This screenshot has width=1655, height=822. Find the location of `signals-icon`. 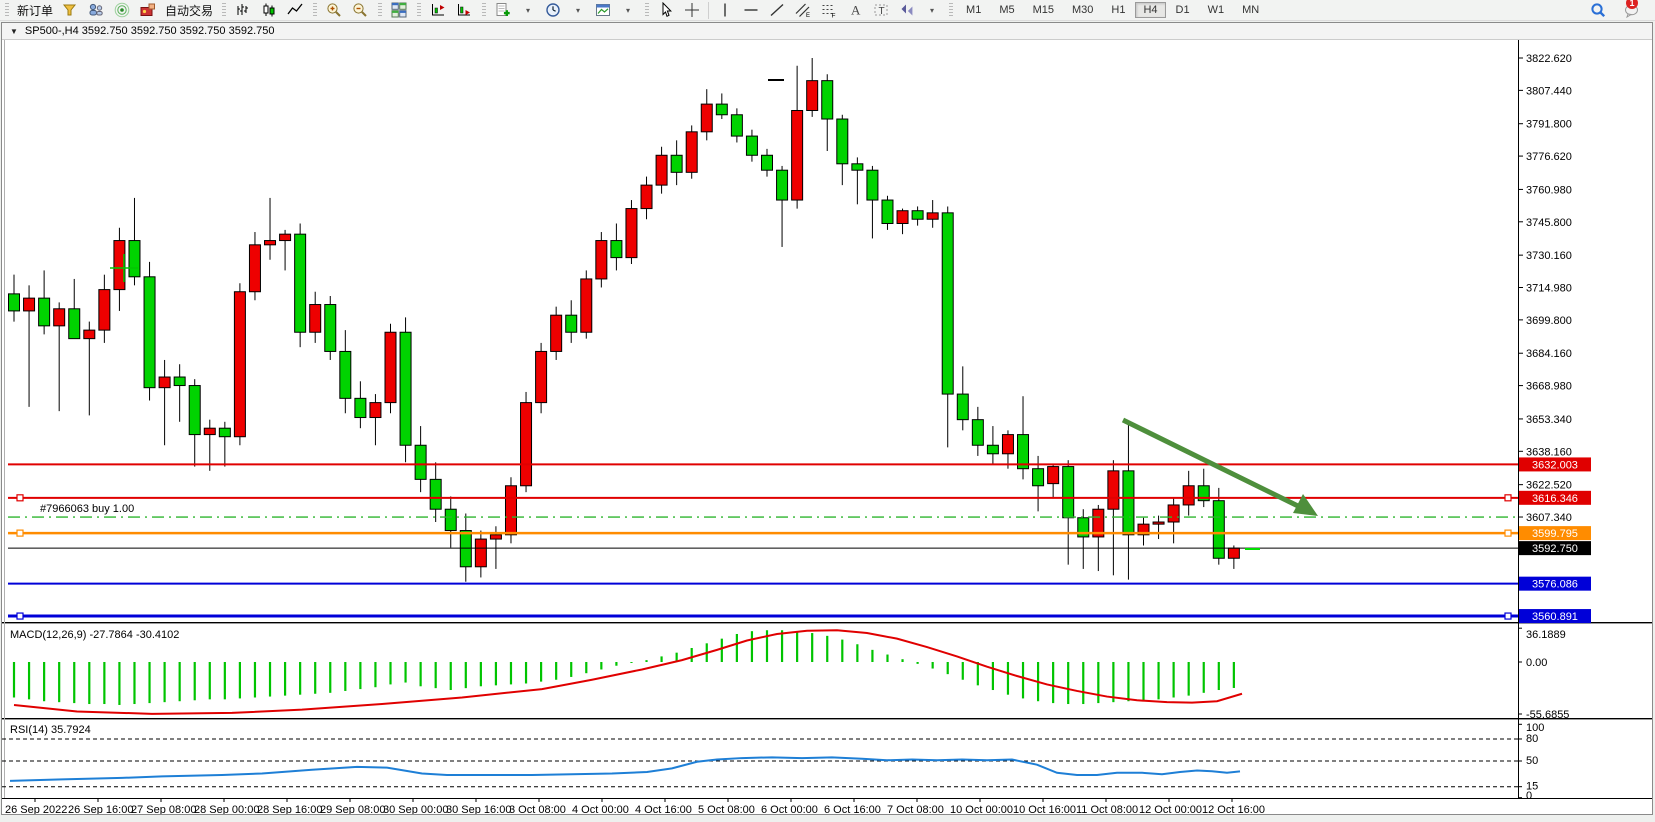

signals-icon is located at coordinates (122, 10).